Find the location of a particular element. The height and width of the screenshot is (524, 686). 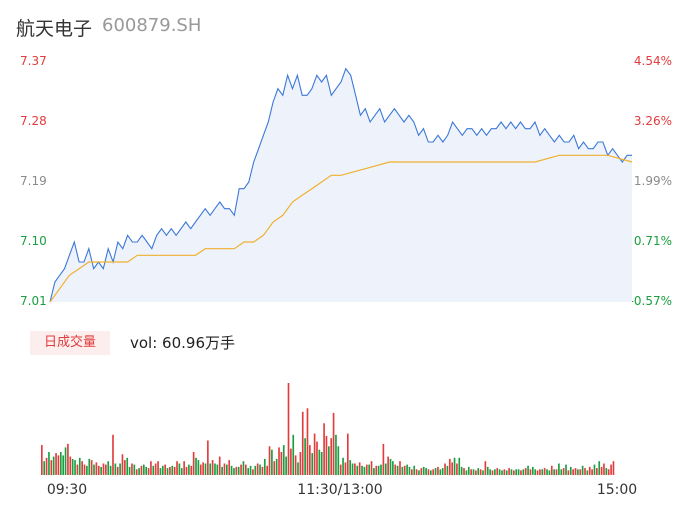

volume-tab-badge: 日成交量 is located at coordinates (70, 343).